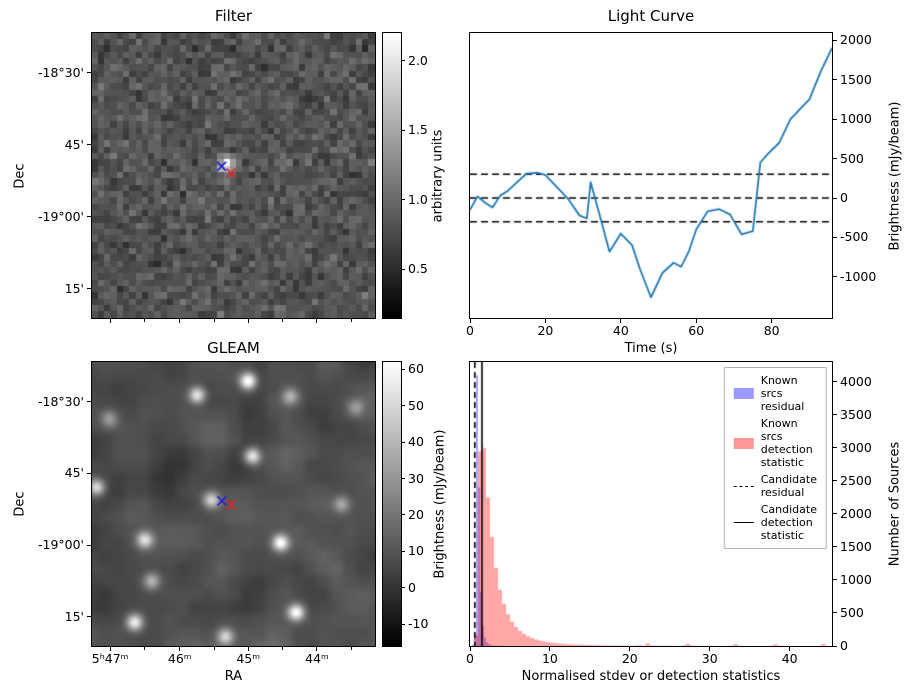  I want to click on count-tick-label: 2000, so click(856, 513).